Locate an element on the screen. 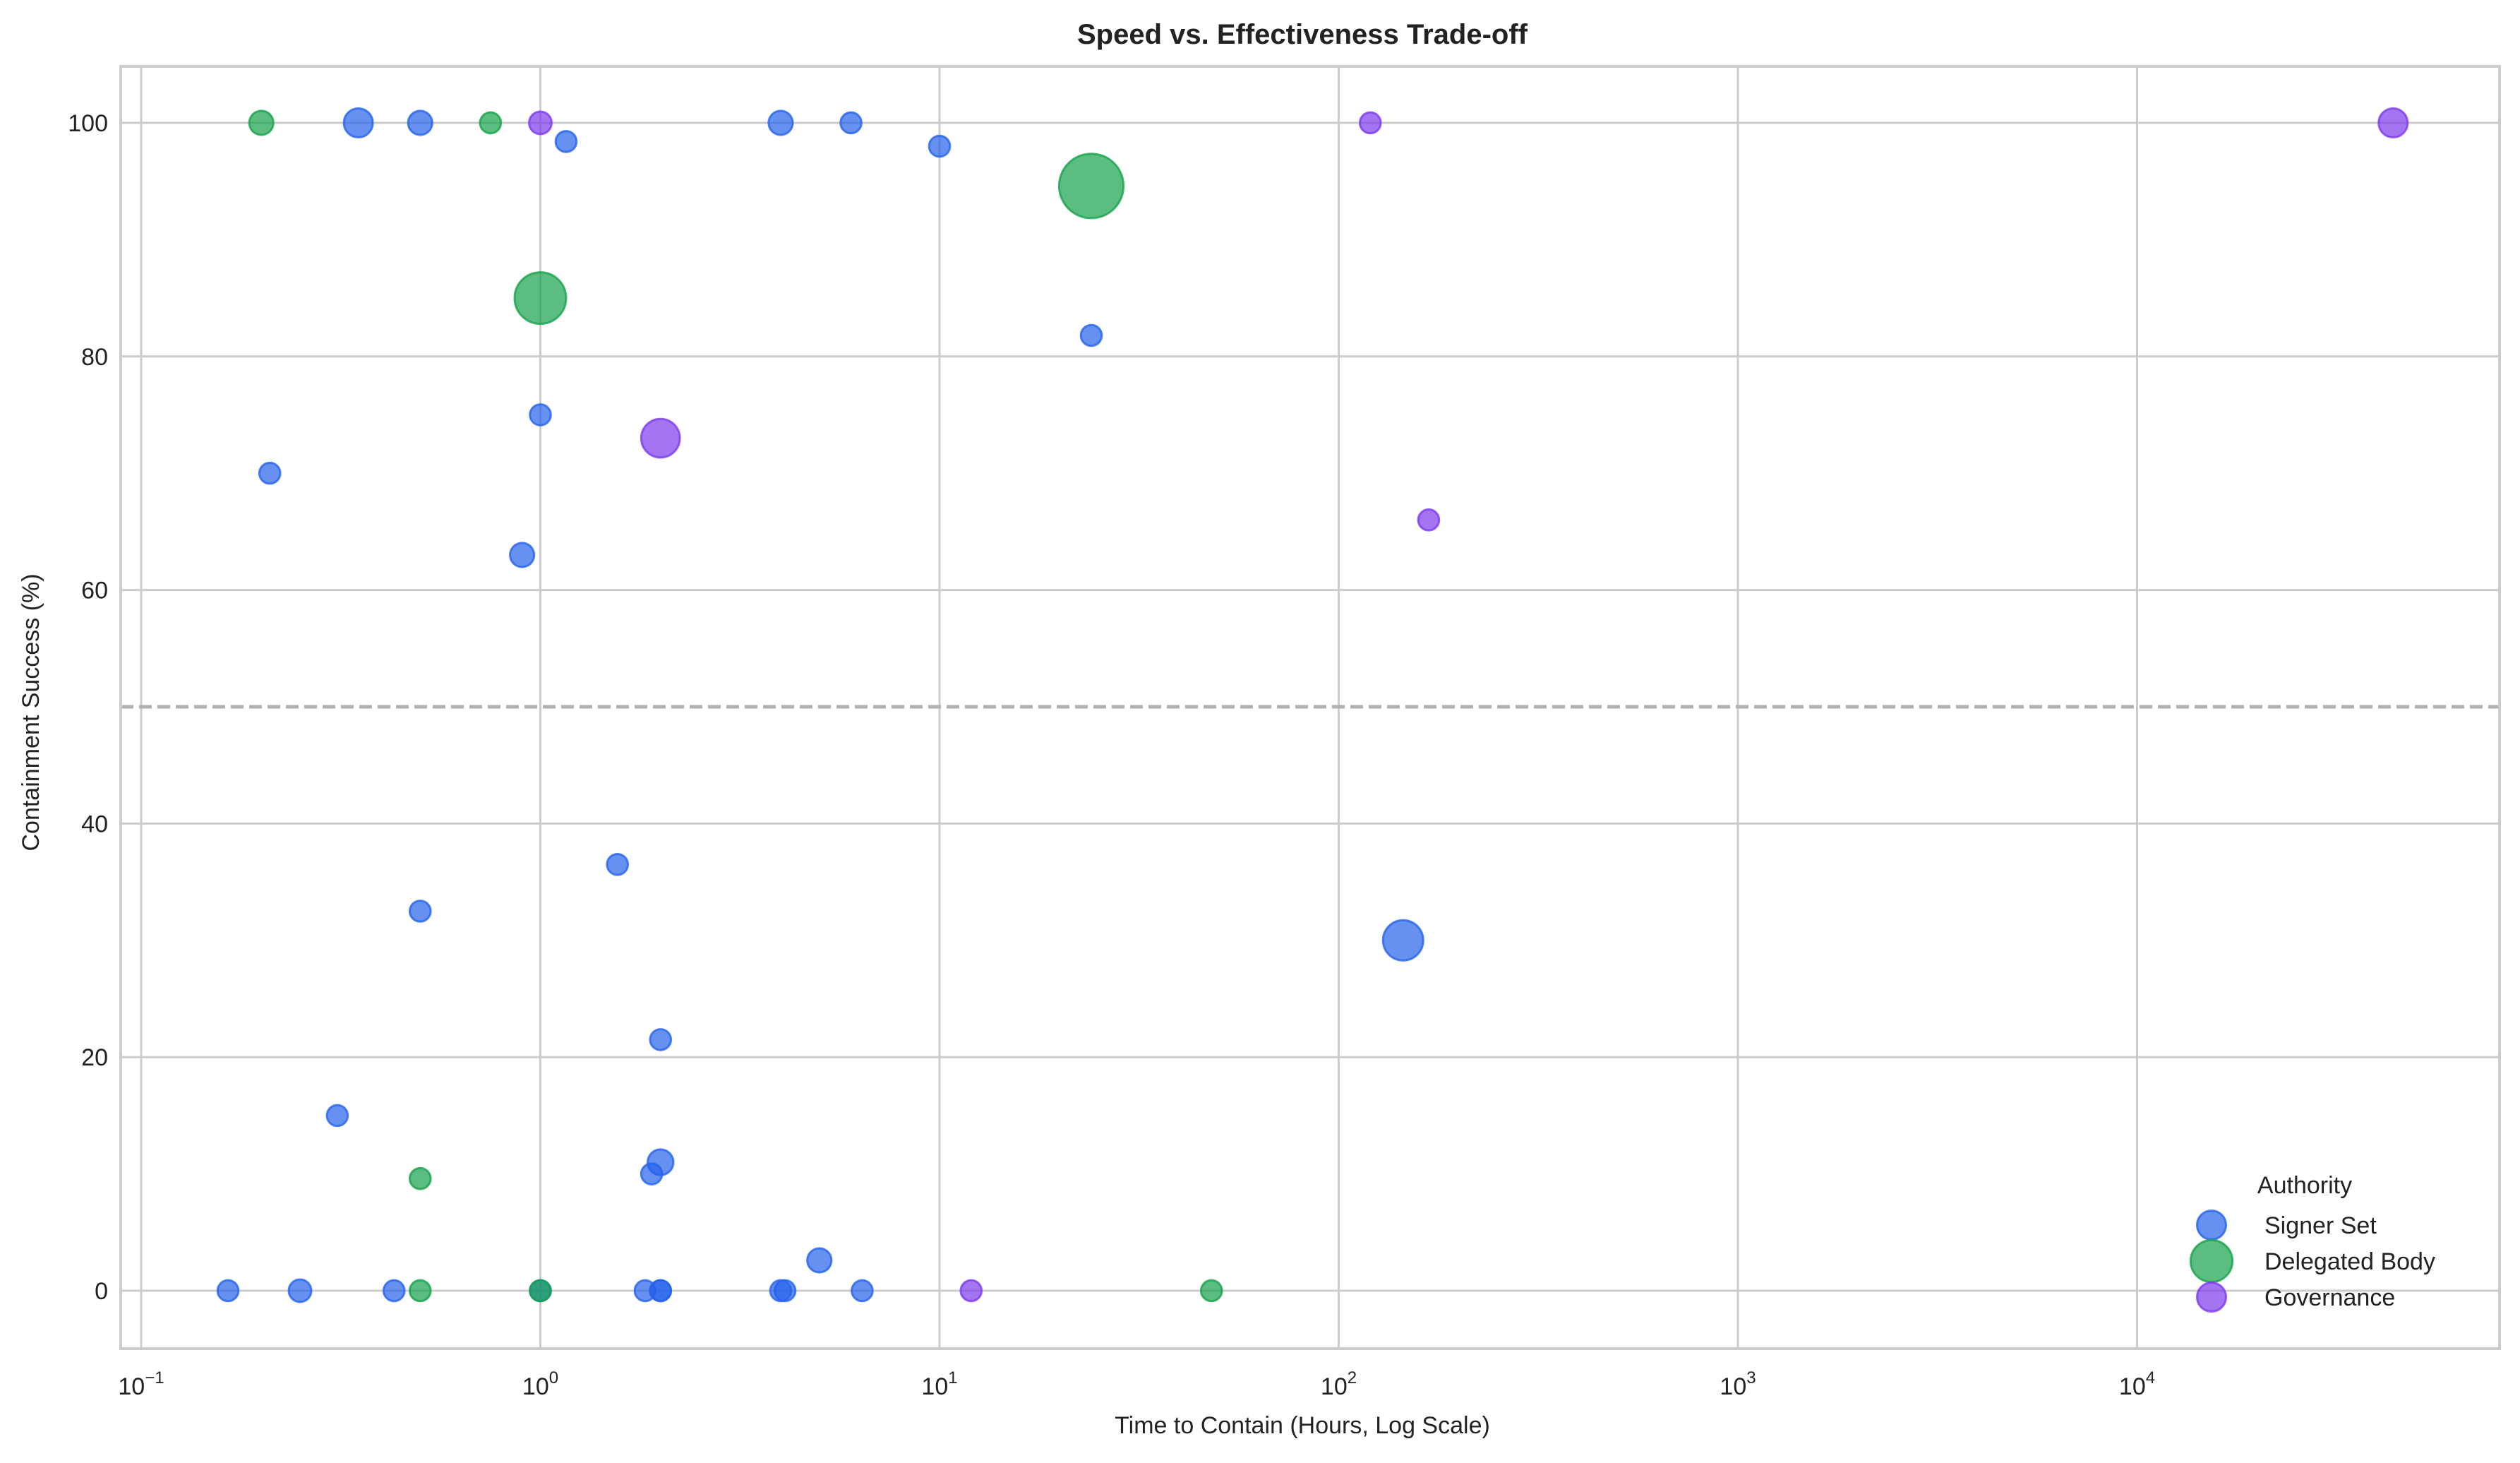 Image resolution: width=2520 pixels, height=1463 pixels. x-tick-label: 10⁴ is located at coordinates (2137, 1384).